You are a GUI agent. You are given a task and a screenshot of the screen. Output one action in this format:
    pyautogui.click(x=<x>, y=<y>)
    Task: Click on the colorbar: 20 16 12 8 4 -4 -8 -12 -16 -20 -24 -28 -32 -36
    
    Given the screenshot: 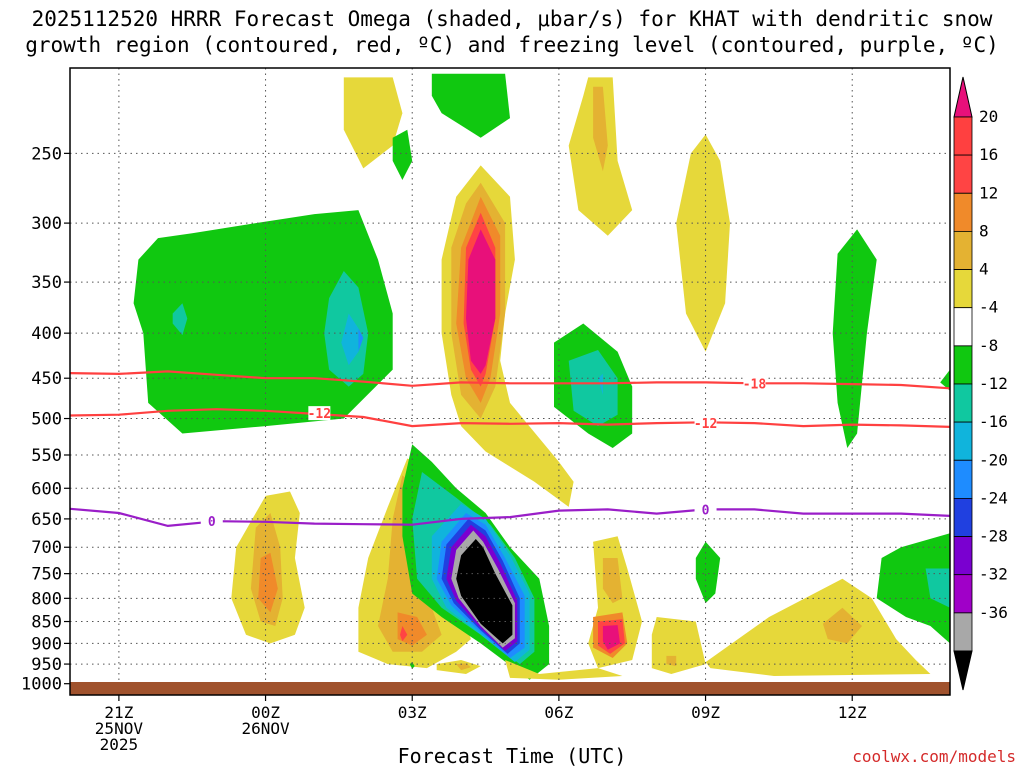 What is the action you would take?
    pyautogui.click(x=980, y=383)
    